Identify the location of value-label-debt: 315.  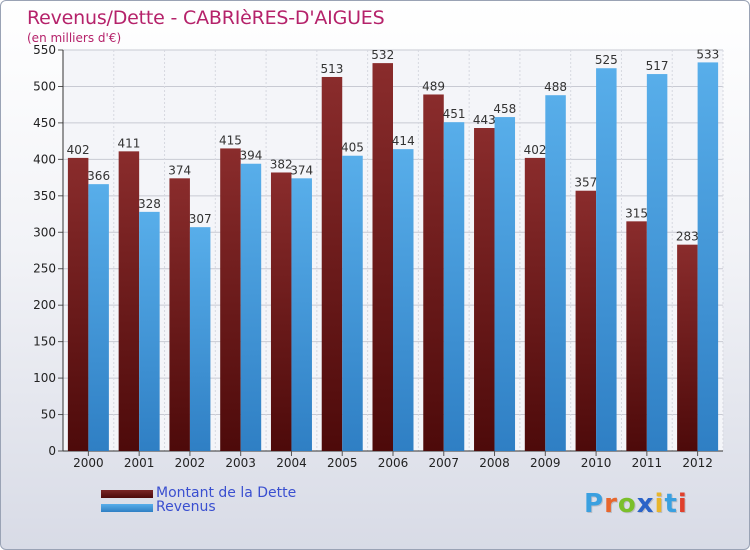
(636, 213).